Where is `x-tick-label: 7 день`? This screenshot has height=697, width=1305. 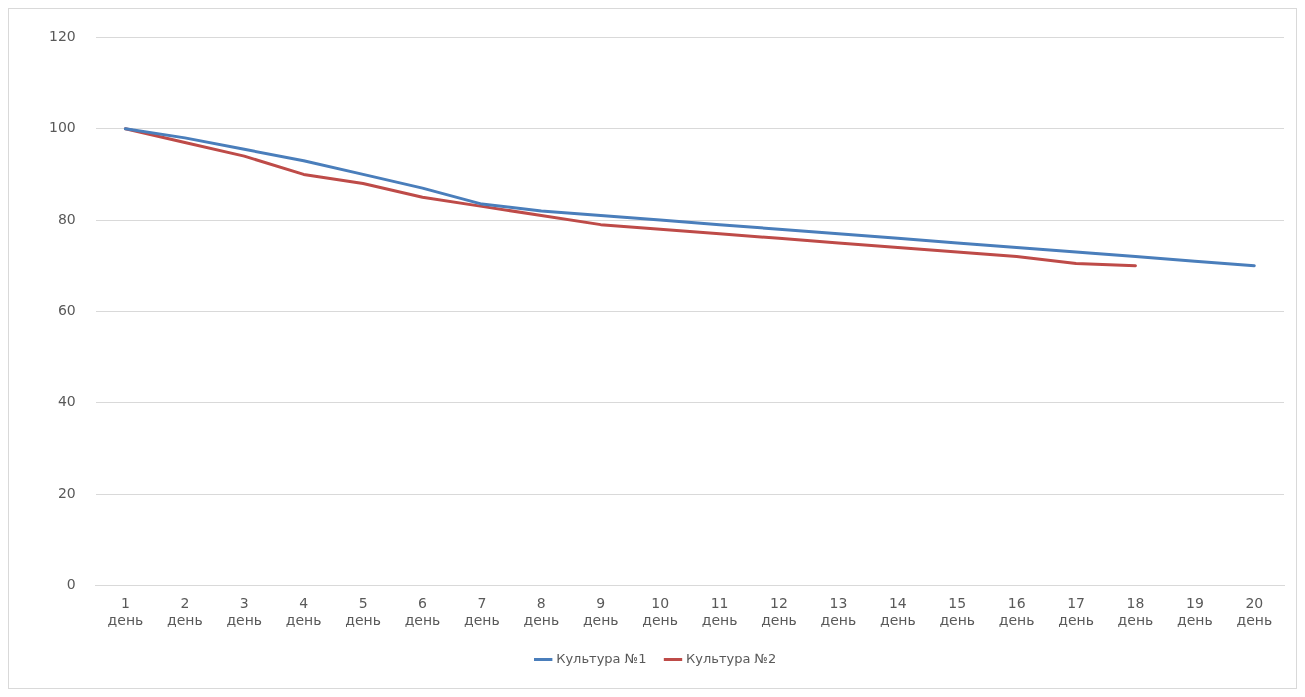 x-tick-label: 7 день is located at coordinates (482, 612).